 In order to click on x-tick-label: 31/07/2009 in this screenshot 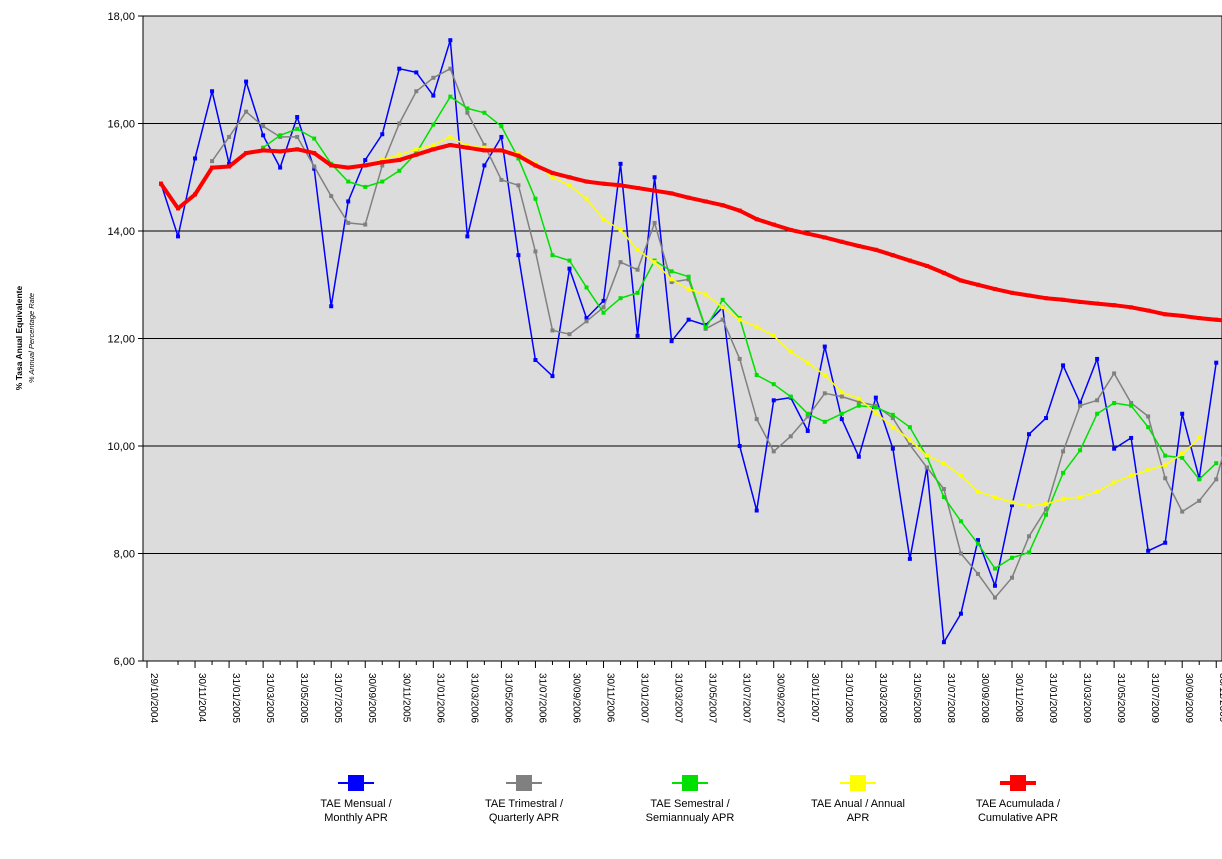, I will do `click(1154, 698)`.